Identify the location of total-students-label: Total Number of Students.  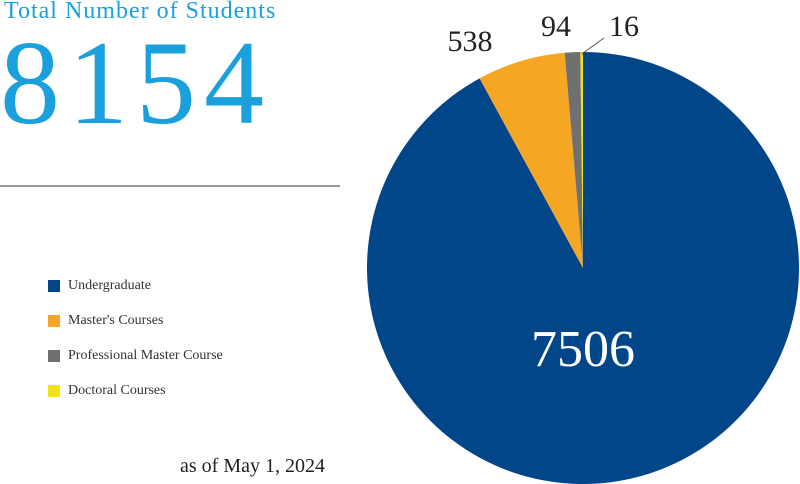
(140, 12).